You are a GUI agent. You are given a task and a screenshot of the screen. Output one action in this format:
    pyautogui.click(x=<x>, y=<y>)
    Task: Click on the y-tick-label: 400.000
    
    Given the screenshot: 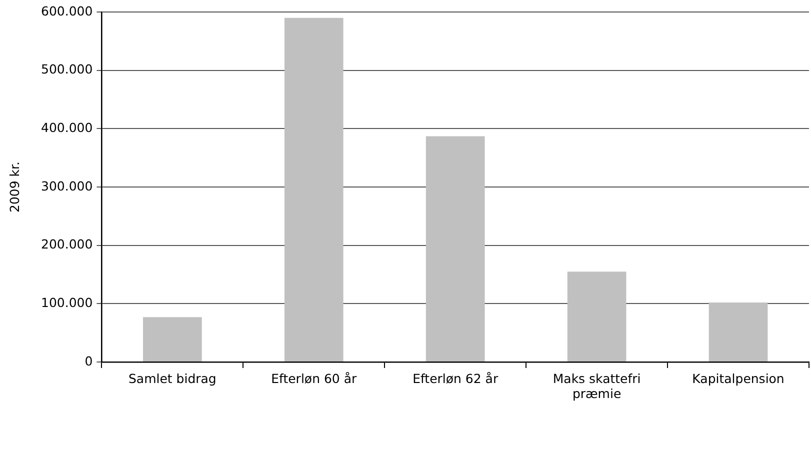 What is the action you would take?
    pyautogui.click(x=66, y=127)
    